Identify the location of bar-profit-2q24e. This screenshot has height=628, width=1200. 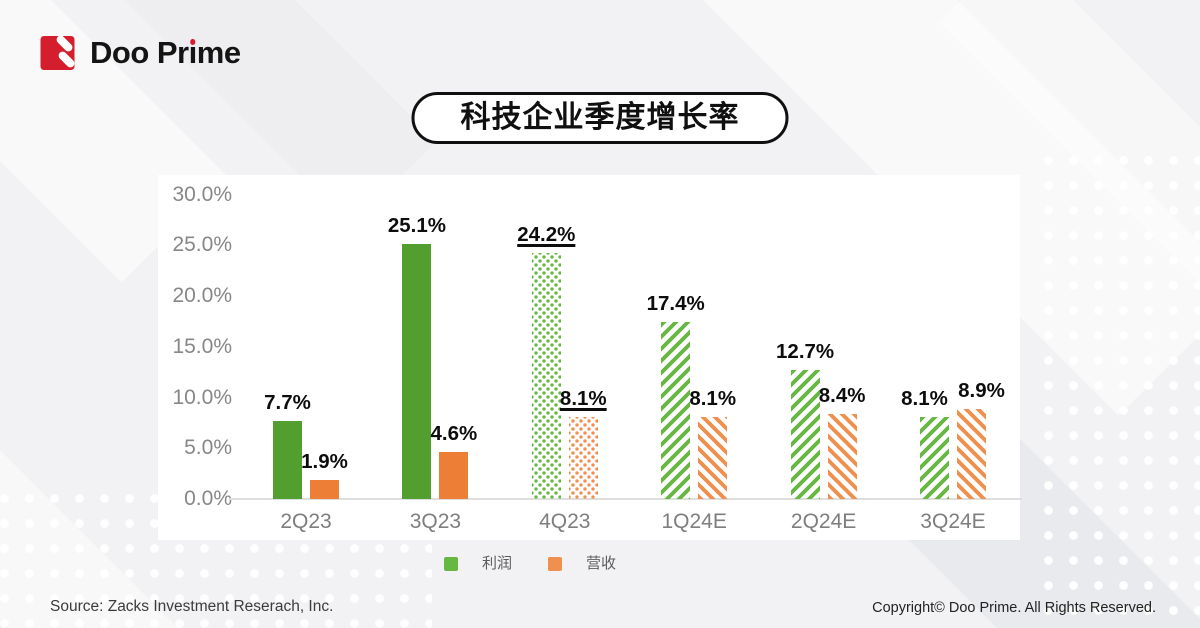
(805, 434).